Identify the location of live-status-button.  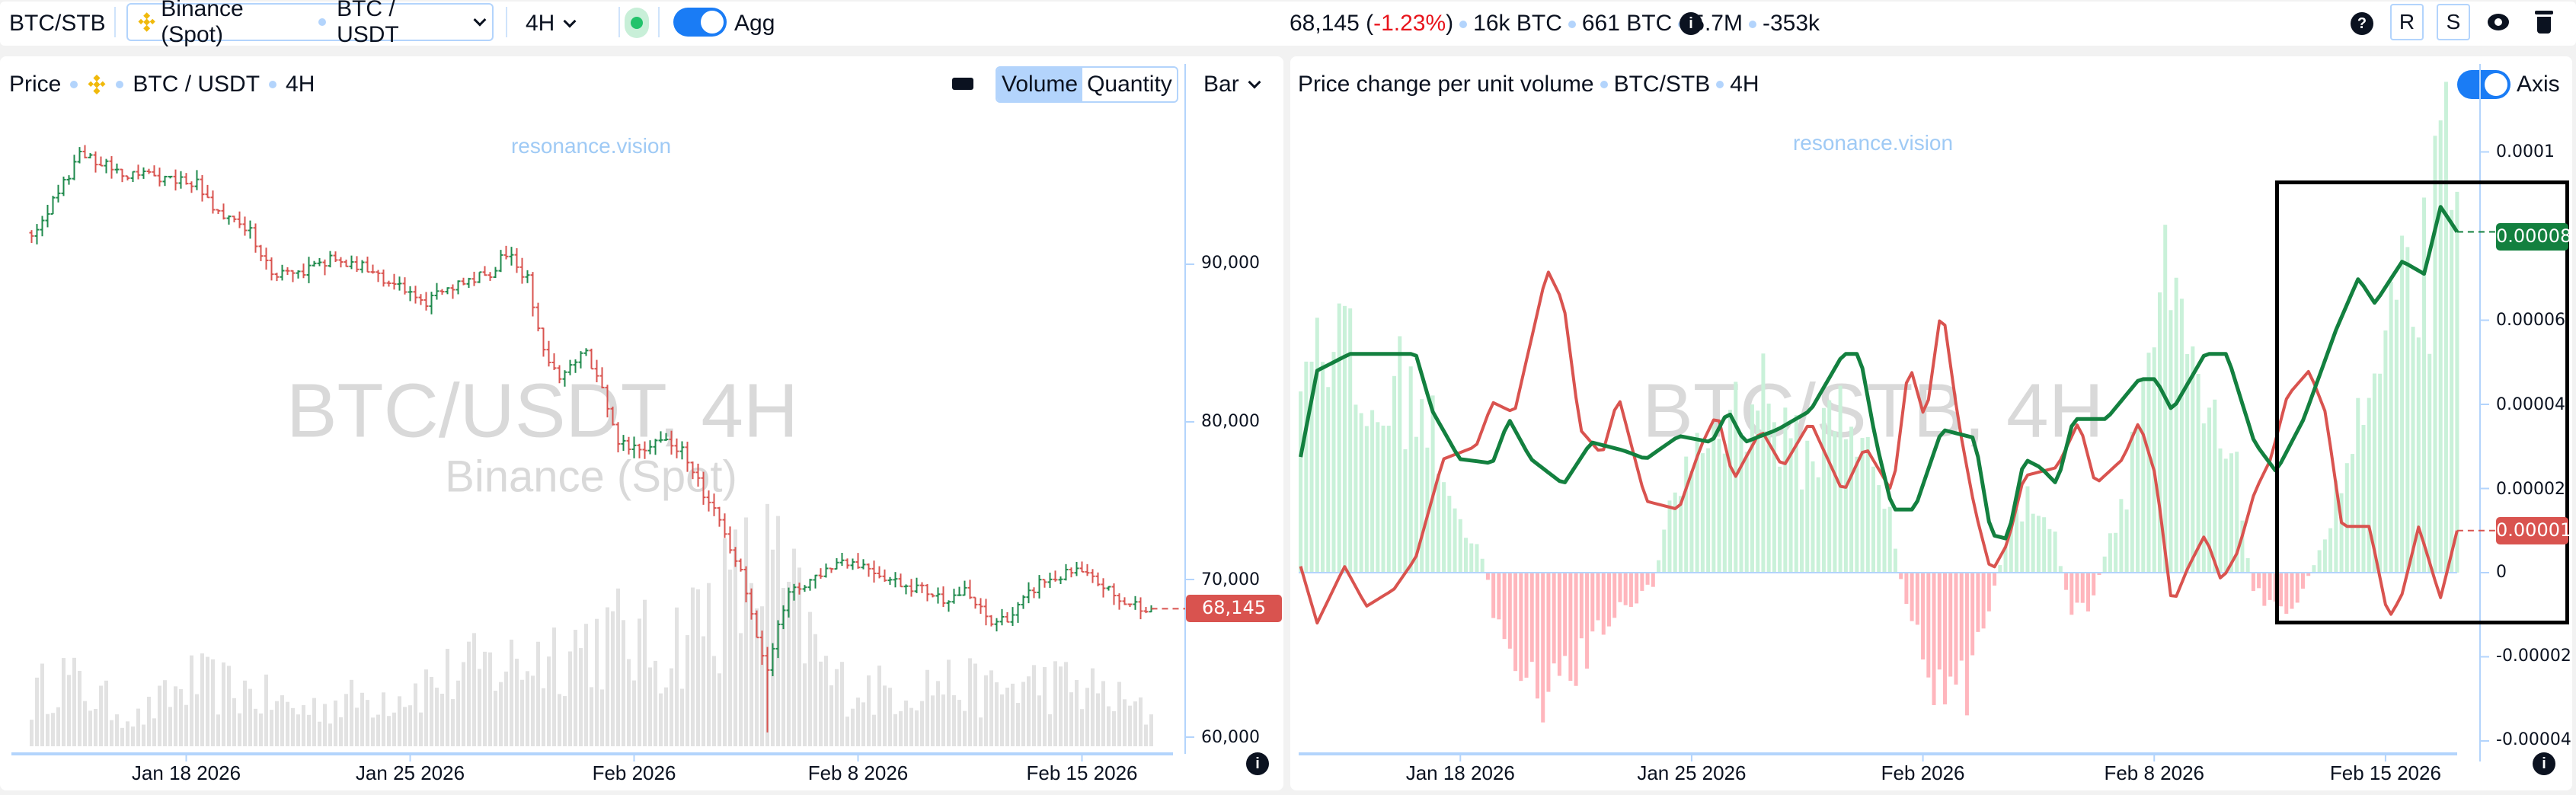
(637, 23).